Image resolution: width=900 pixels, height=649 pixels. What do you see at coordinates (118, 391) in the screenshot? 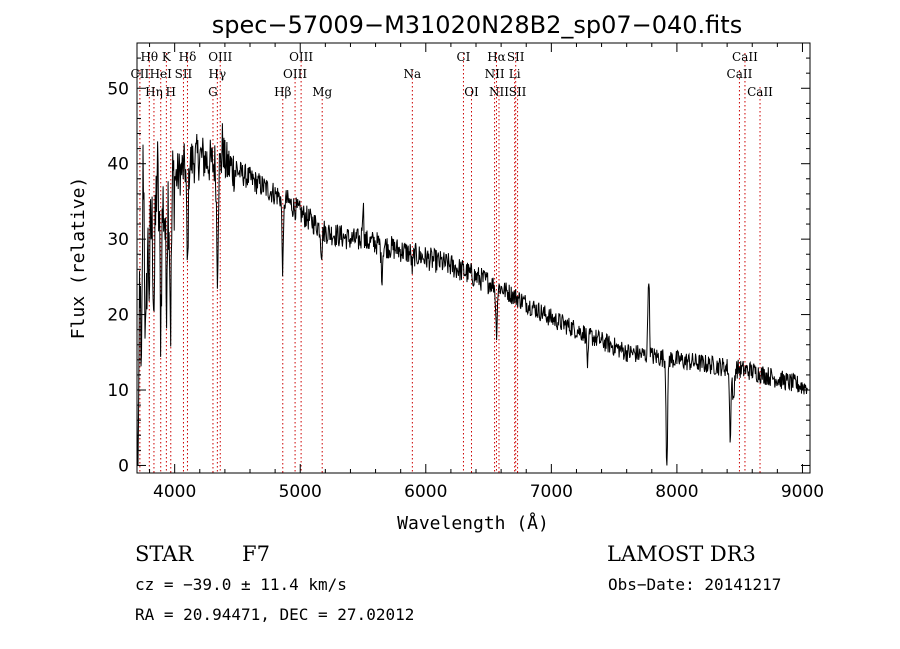
I see `y-tick-label: 10` at bounding box center [118, 391].